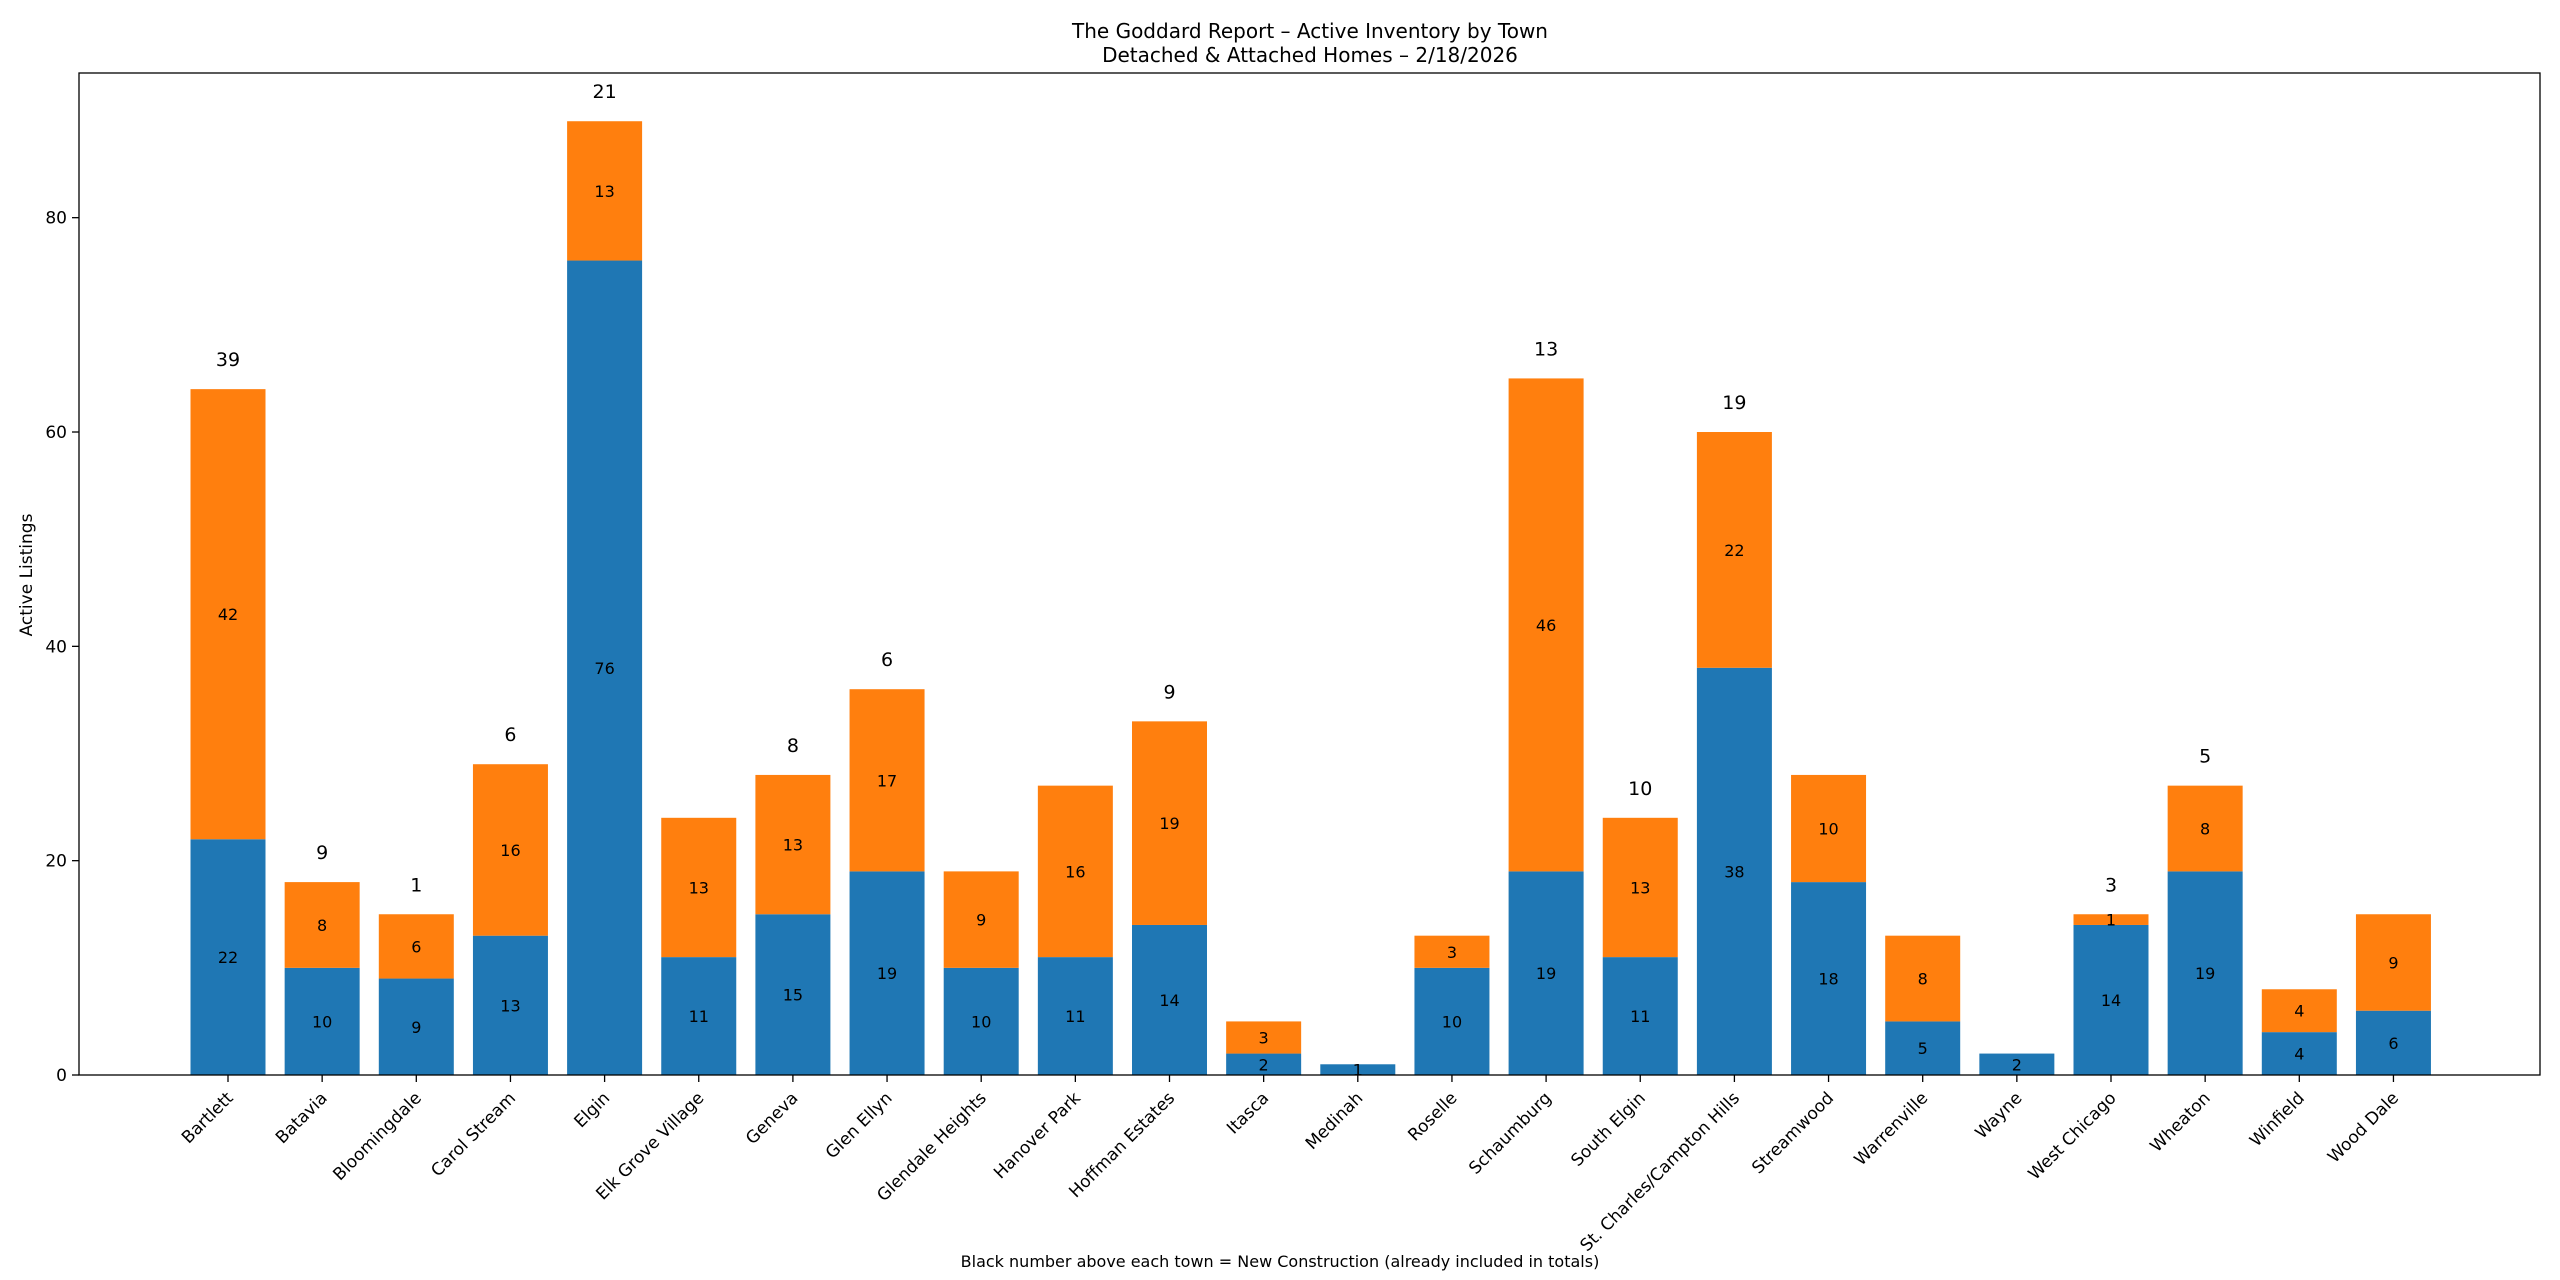 This screenshot has height=1280, width=2560. I want to click on x-tick-label: Streamwood, so click(1793, 1133).